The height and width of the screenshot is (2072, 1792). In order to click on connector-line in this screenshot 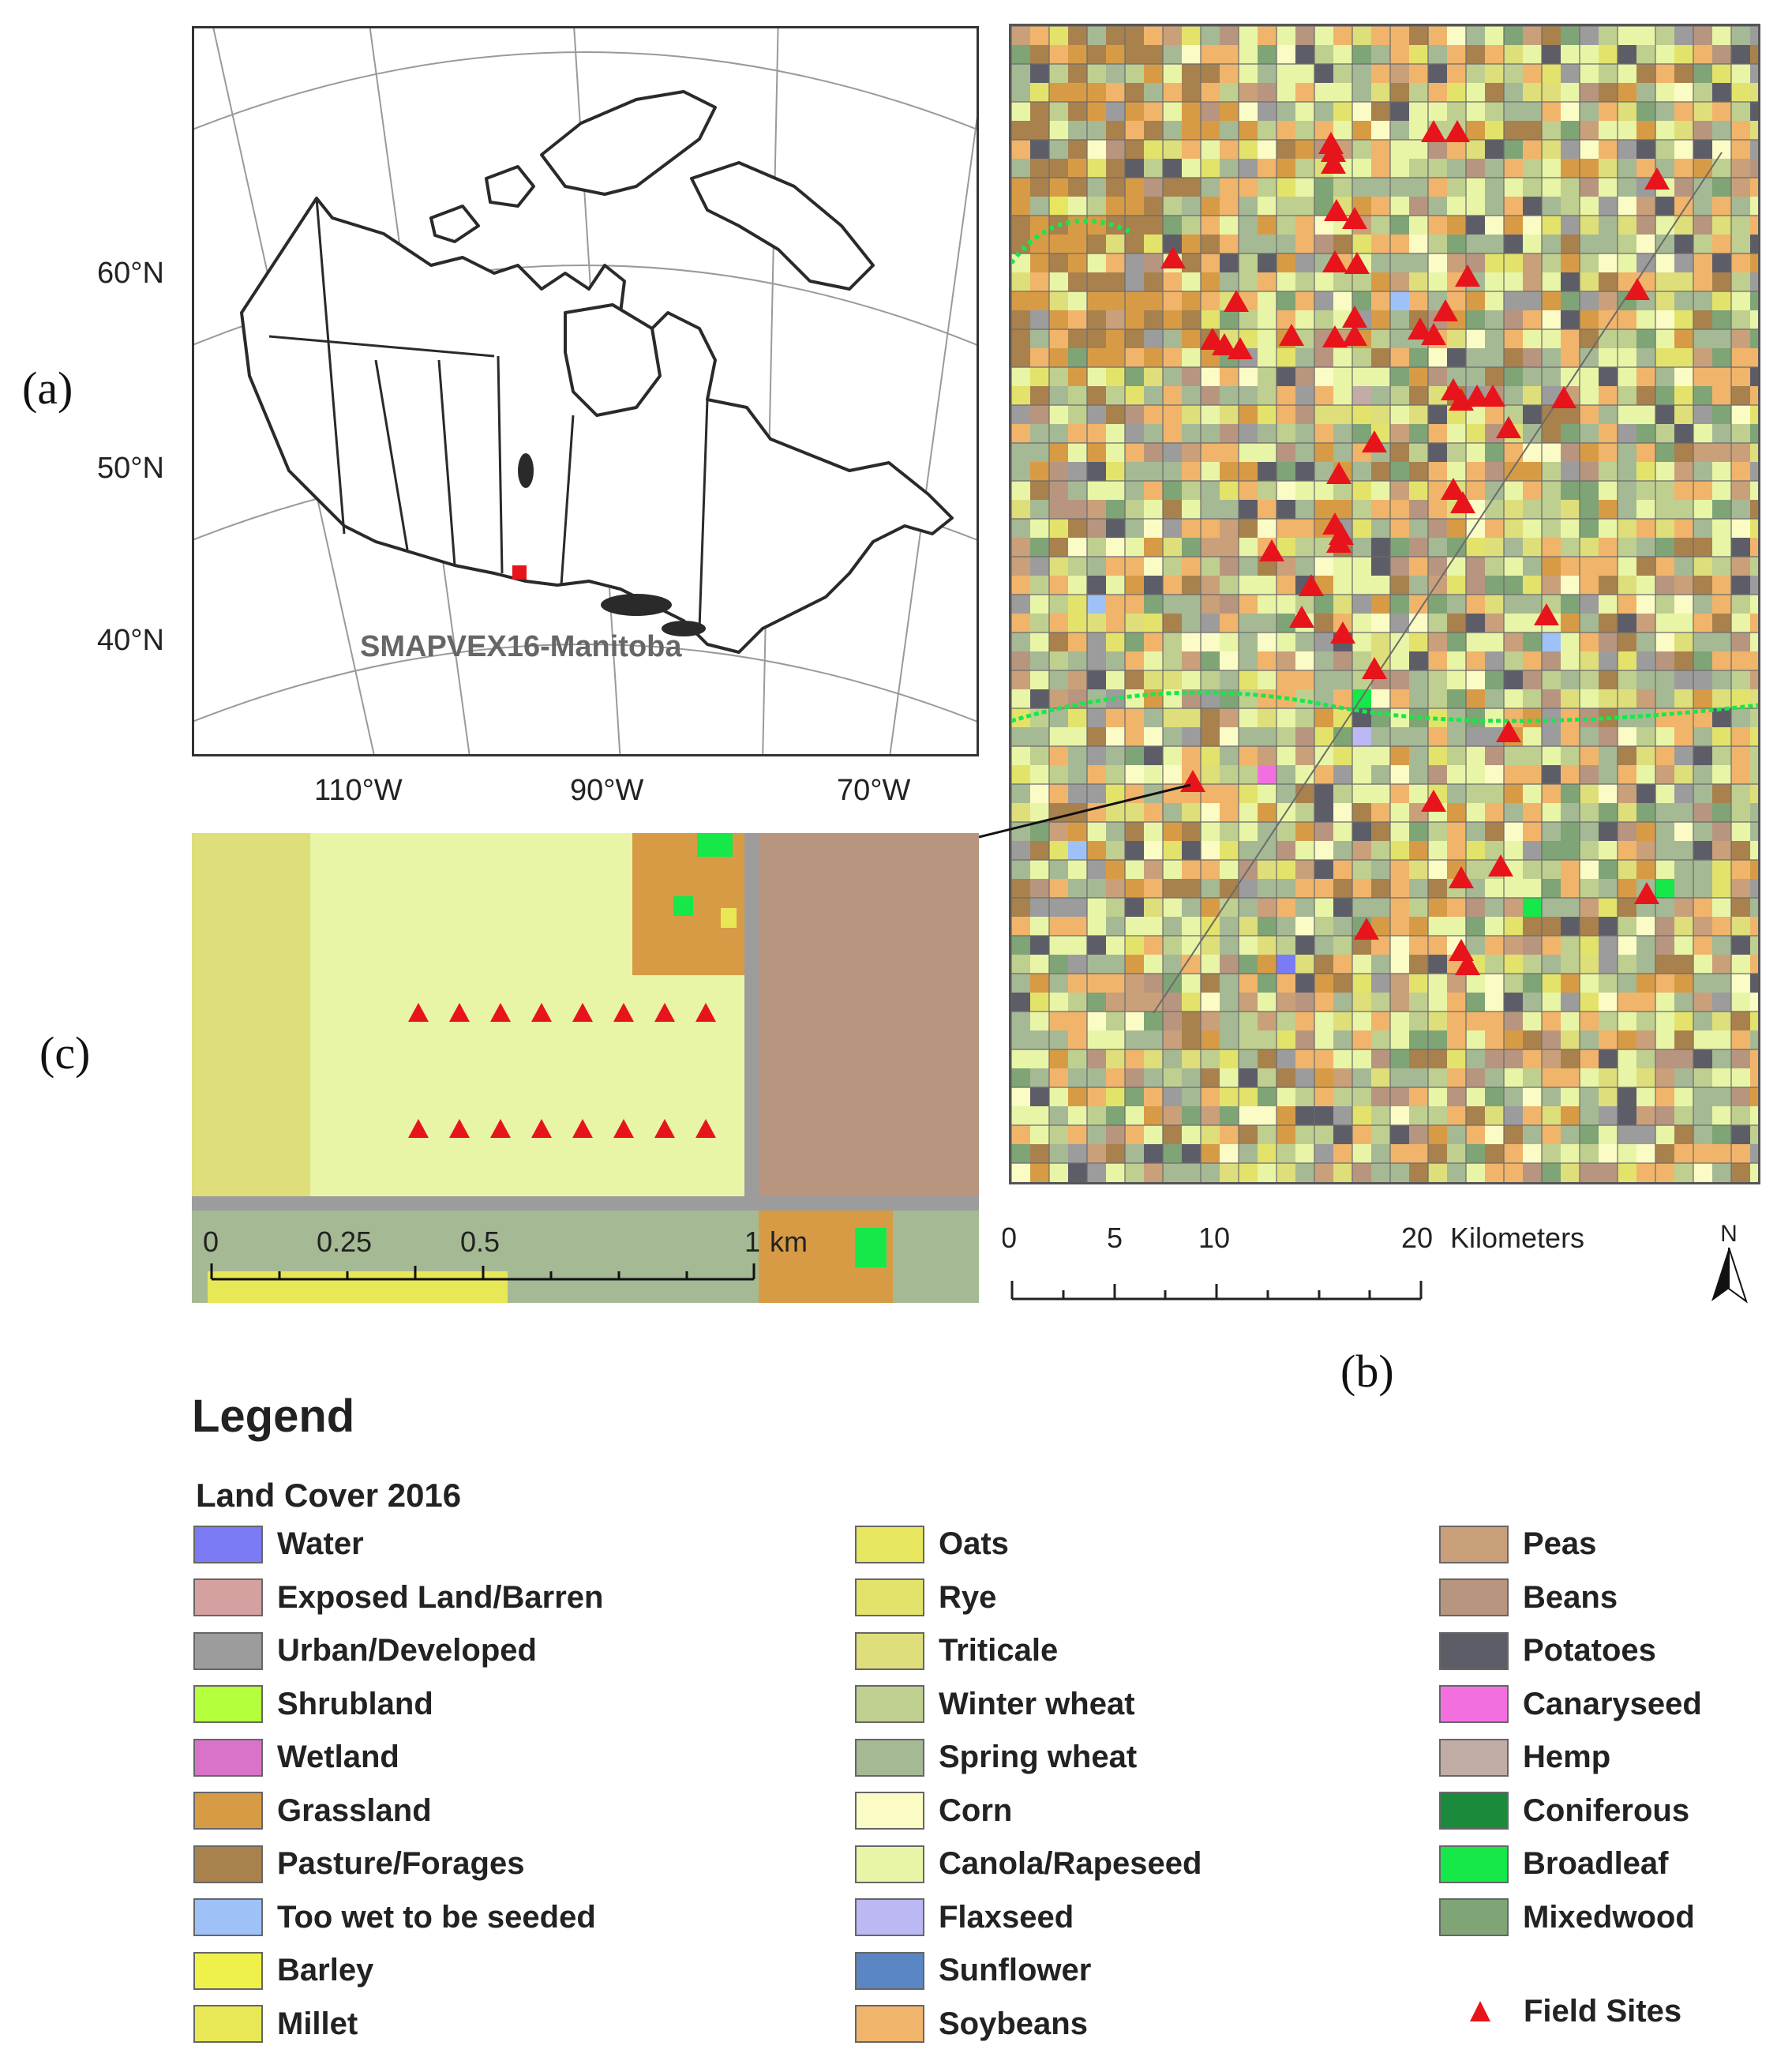, I will do `click(1085, 811)`.